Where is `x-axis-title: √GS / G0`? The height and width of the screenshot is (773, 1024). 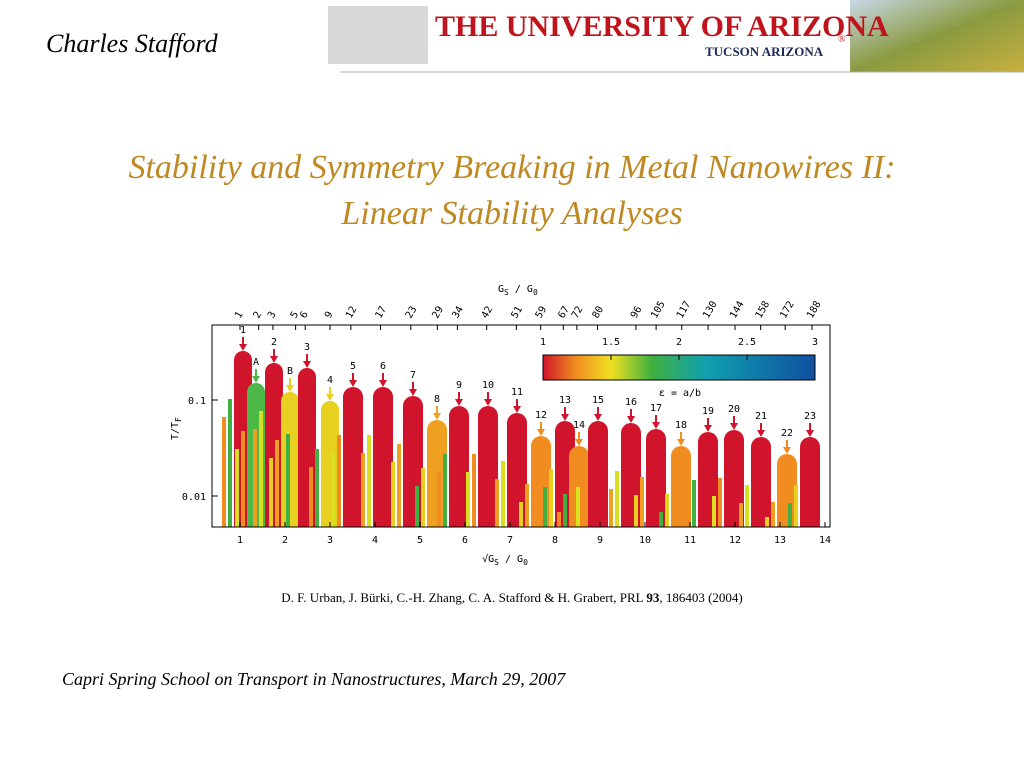 x-axis-title: √GS / G0 is located at coordinates (505, 560).